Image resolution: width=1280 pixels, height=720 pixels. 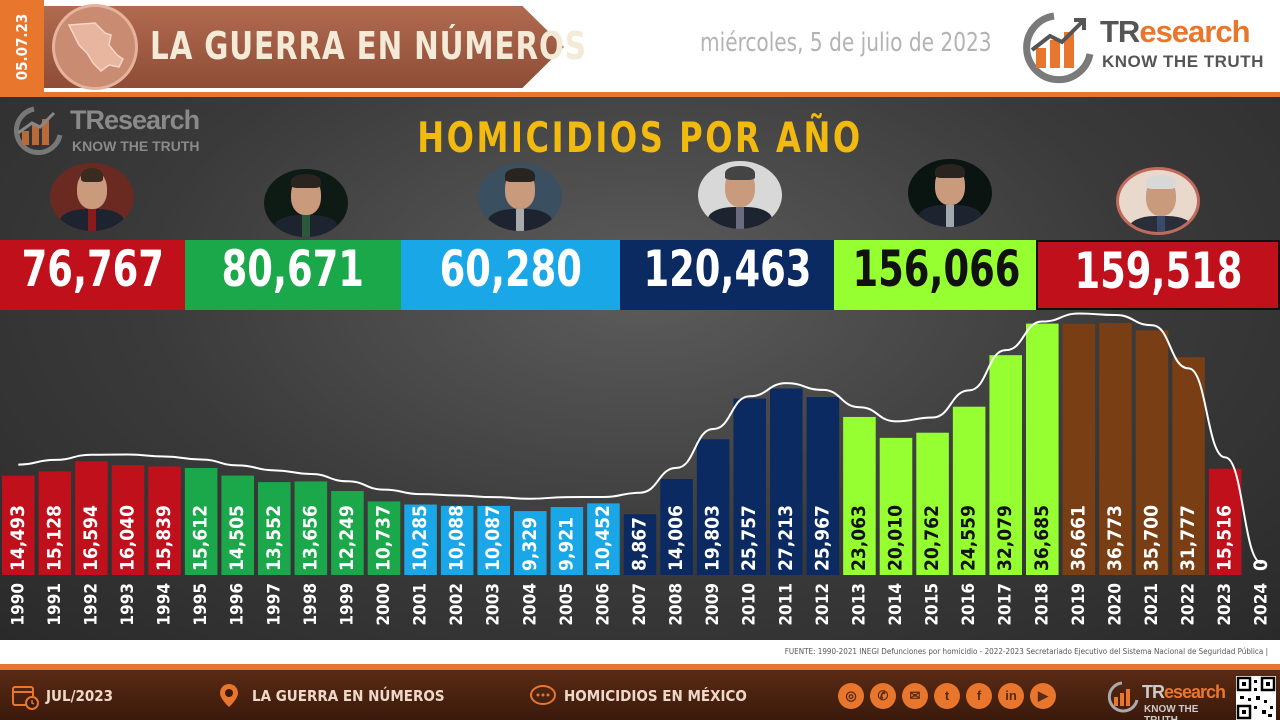 What do you see at coordinates (823, 604) in the screenshot?
I see `year-label-2012: 2012` at bounding box center [823, 604].